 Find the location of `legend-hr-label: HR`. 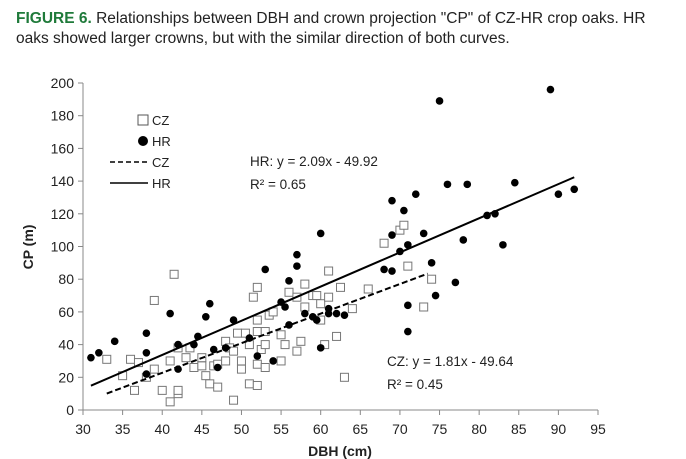

legend-hr-label: HR is located at coordinates (161, 141).